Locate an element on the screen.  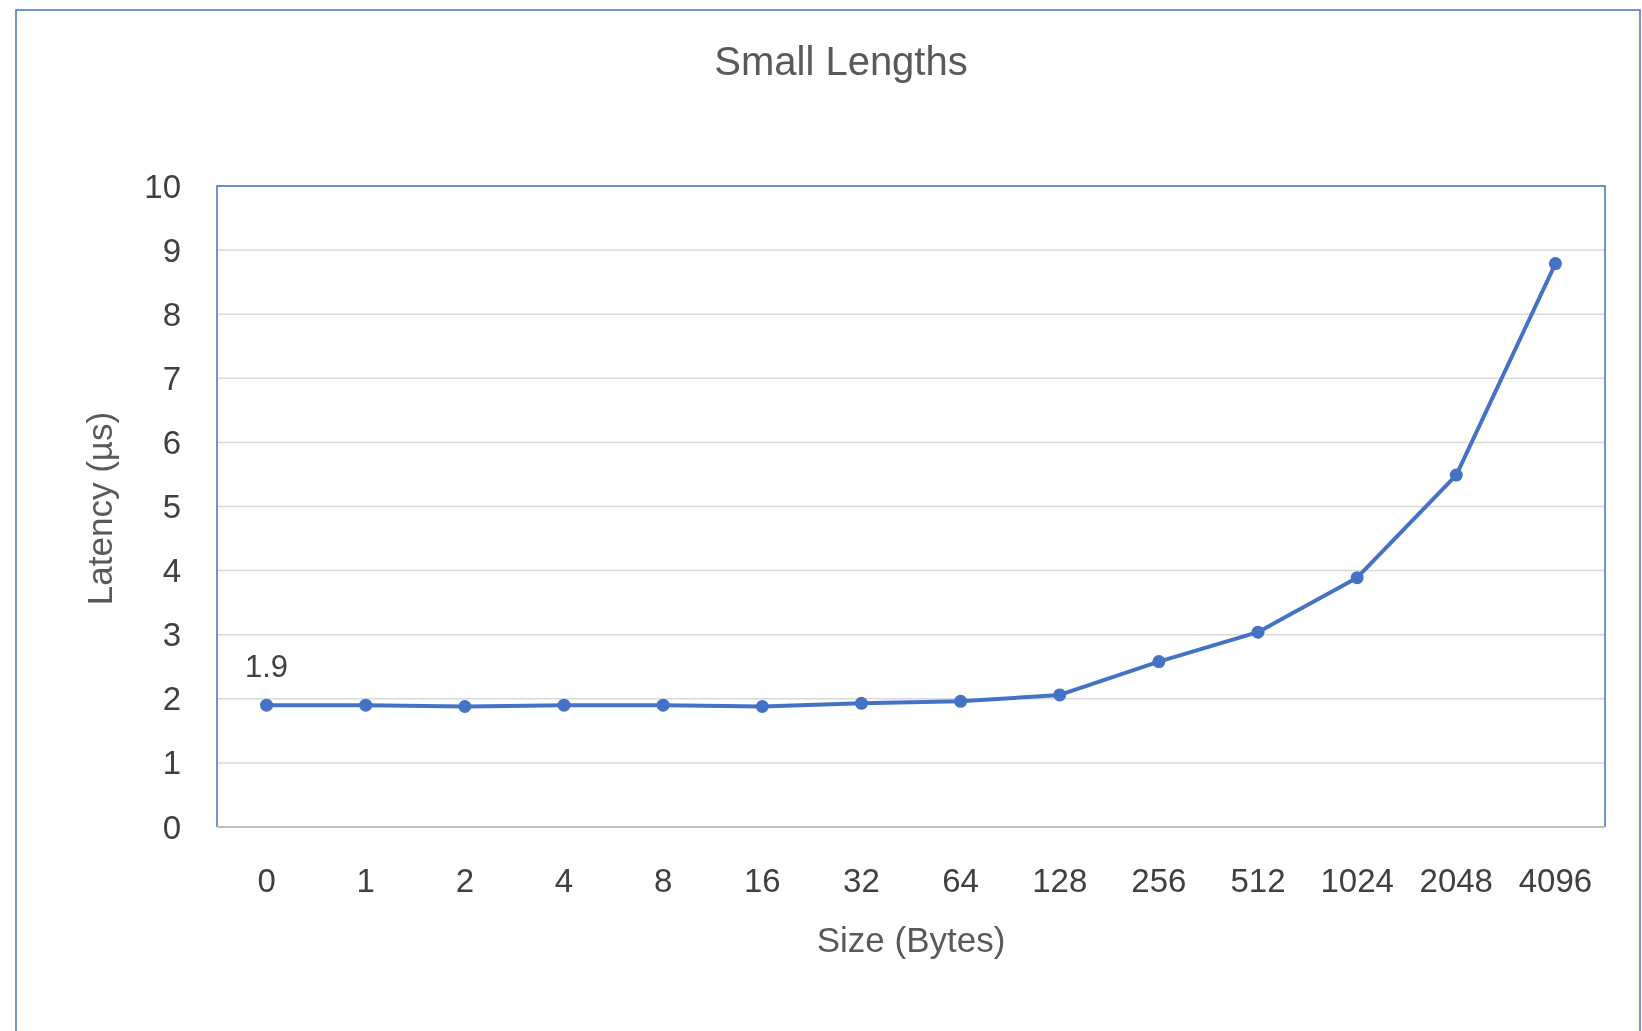
y-tick-label: 4 is located at coordinates (171, 571).